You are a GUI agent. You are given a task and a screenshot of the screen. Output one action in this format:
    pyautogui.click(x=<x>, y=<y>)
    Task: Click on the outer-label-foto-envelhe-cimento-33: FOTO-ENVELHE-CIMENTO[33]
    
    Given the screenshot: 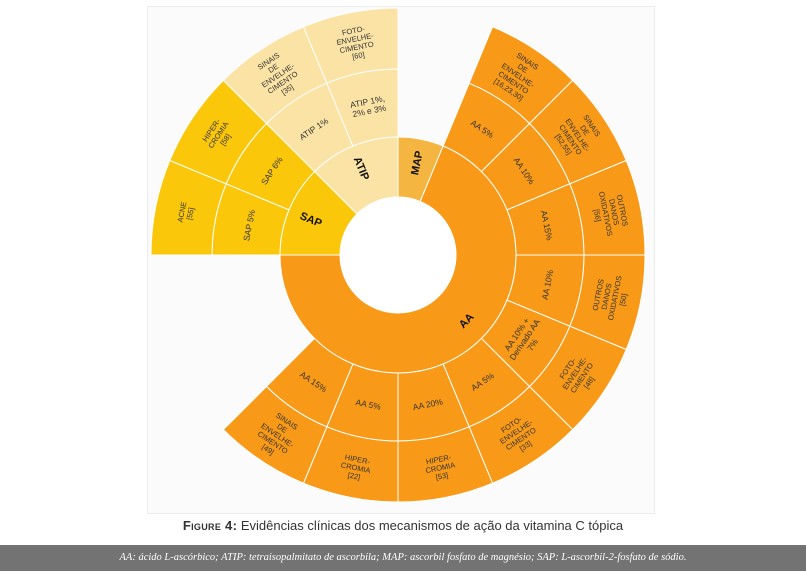 What is the action you would take?
    pyautogui.click(x=518, y=435)
    